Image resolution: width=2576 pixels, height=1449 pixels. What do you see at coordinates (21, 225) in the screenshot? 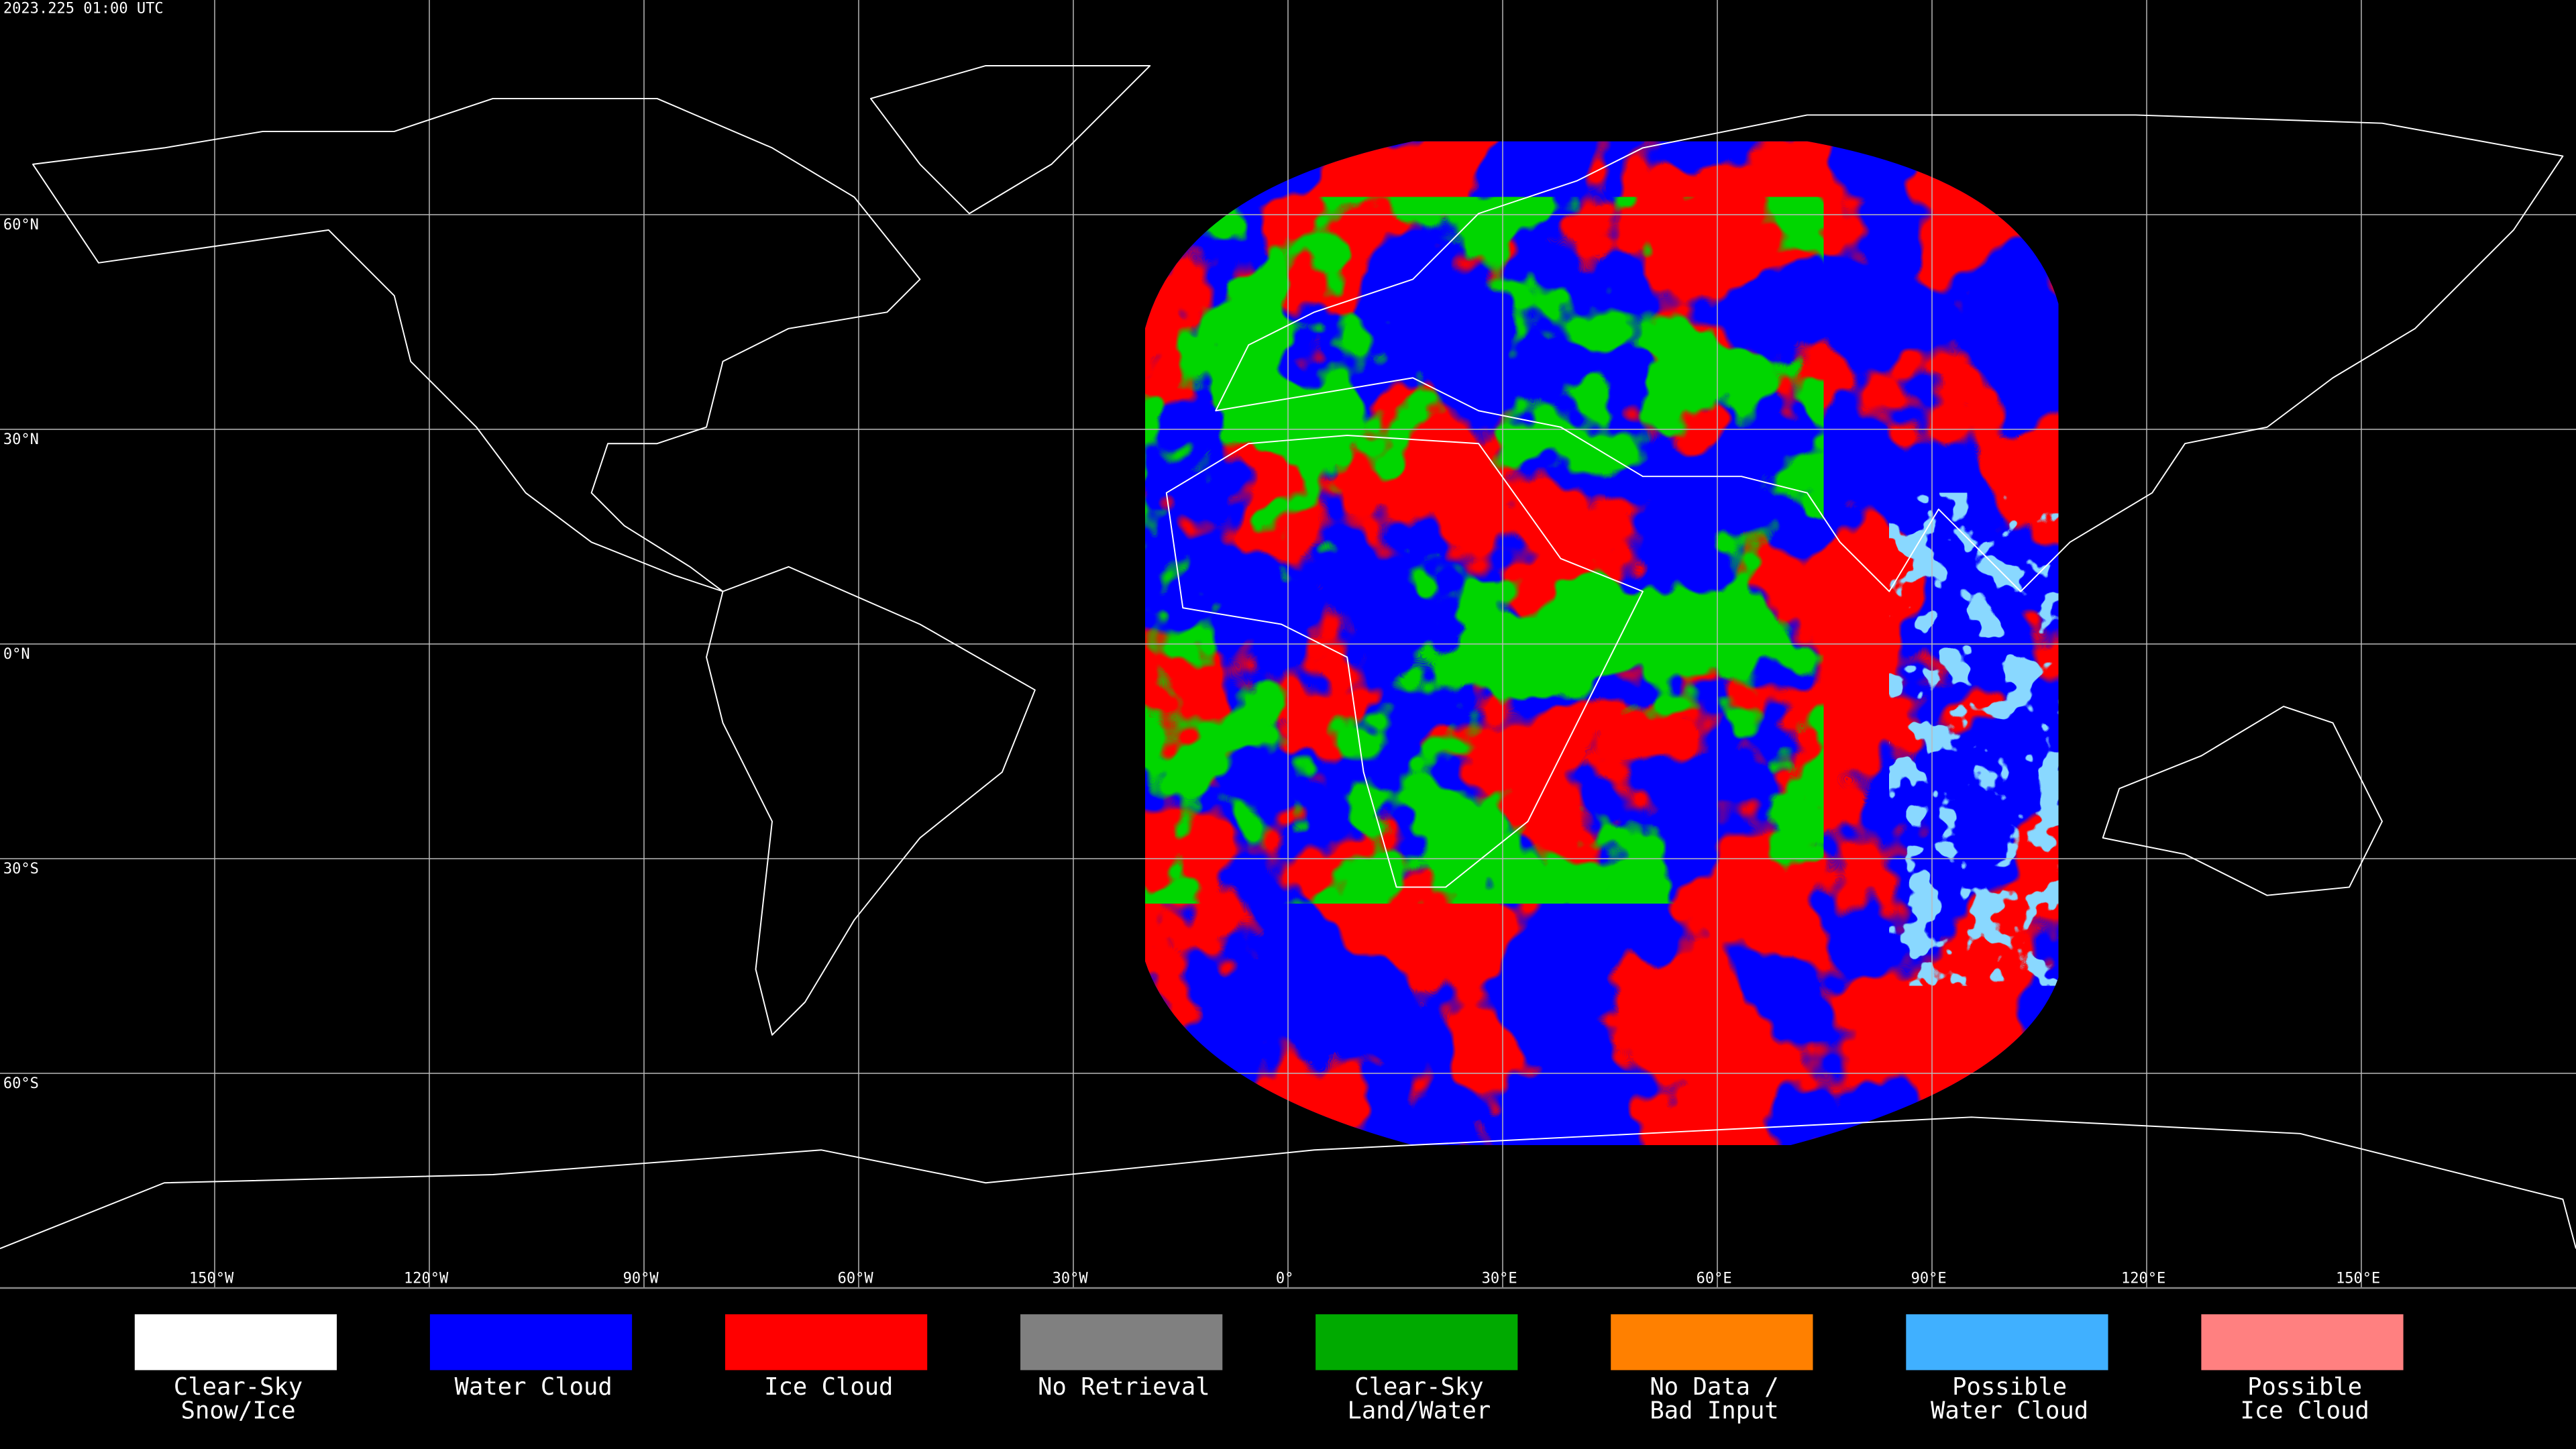
I see `latitude-label: 60°N` at bounding box center [21, 225].